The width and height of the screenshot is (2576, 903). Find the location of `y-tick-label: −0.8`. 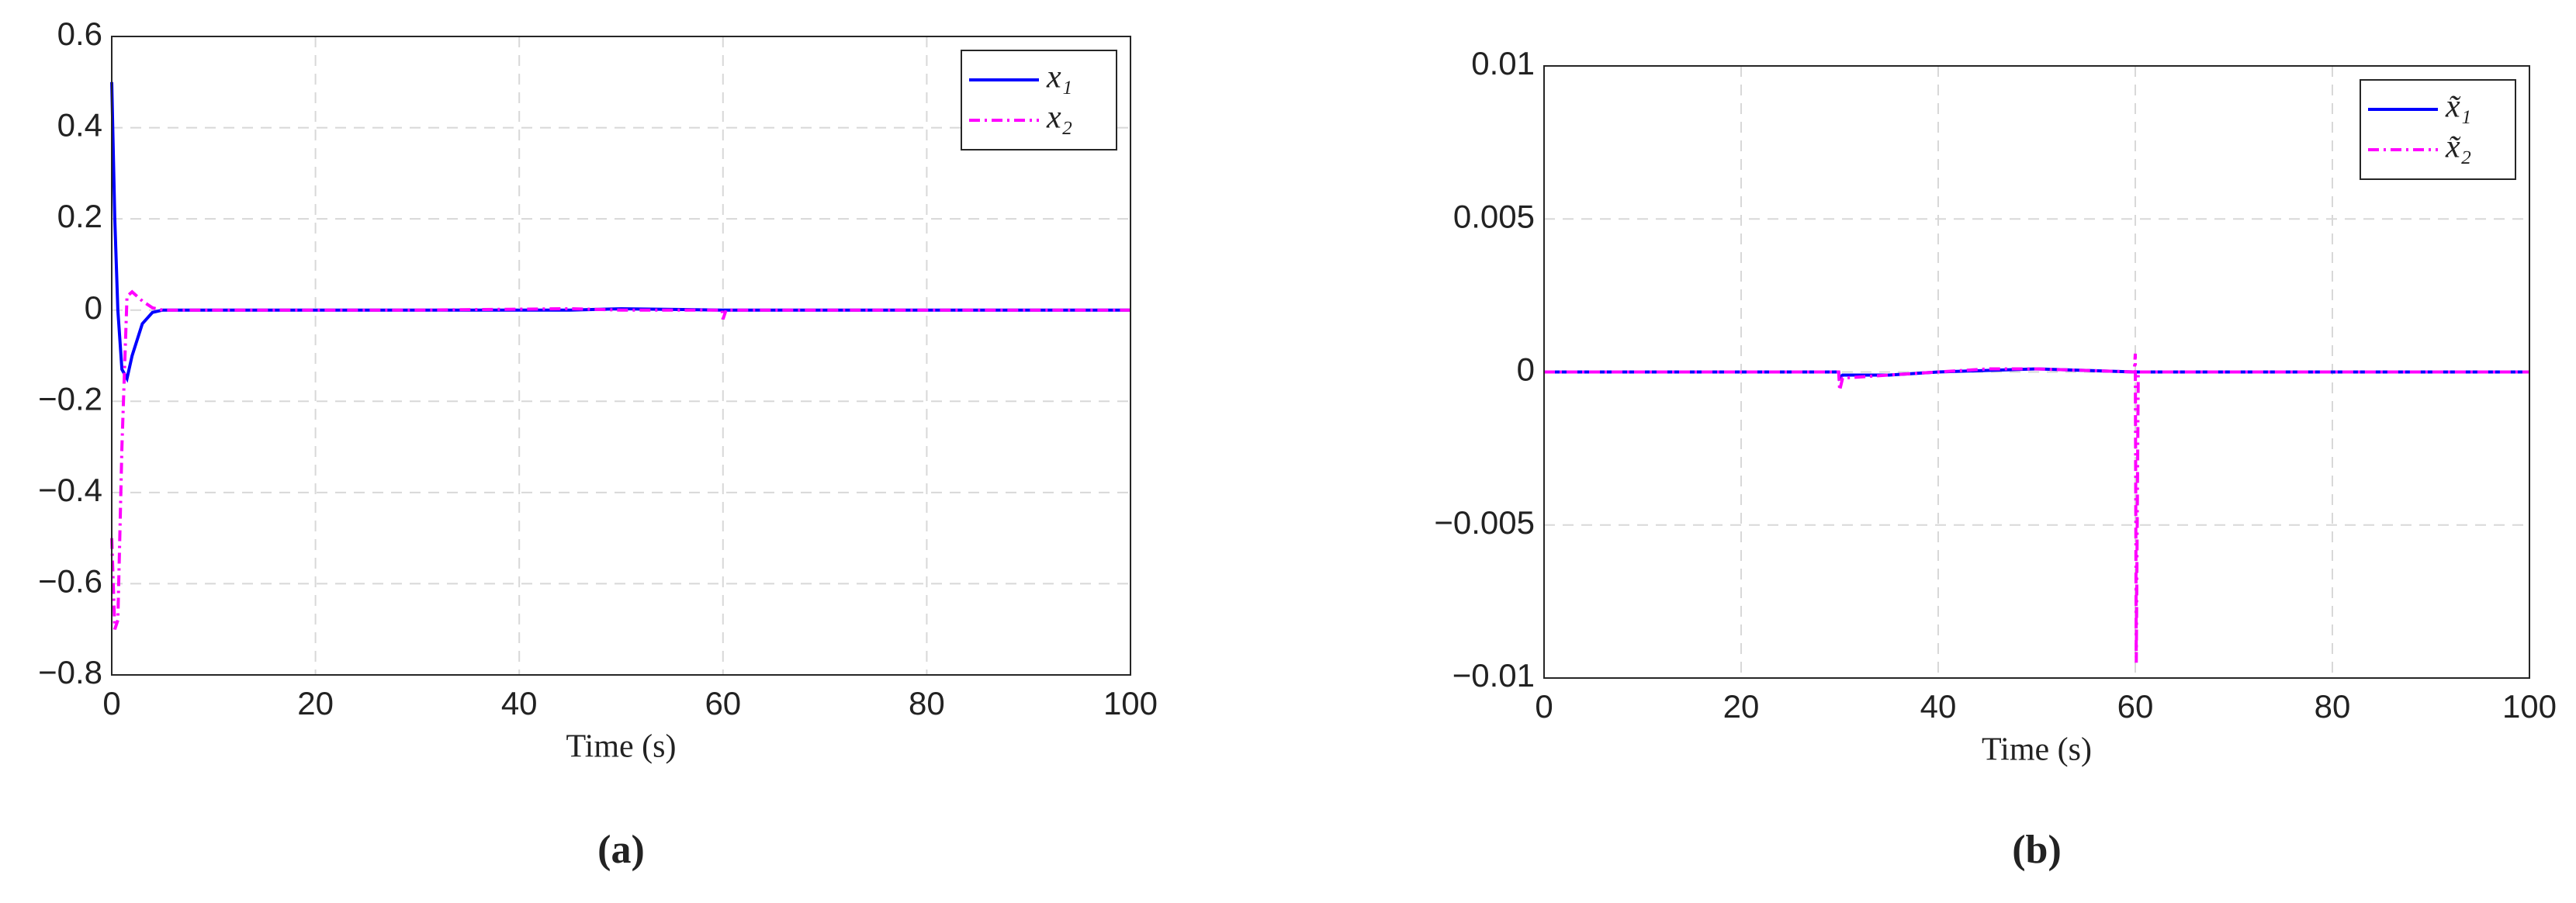

y-tick-label: −0.8 is located at coordinates (70, 672).